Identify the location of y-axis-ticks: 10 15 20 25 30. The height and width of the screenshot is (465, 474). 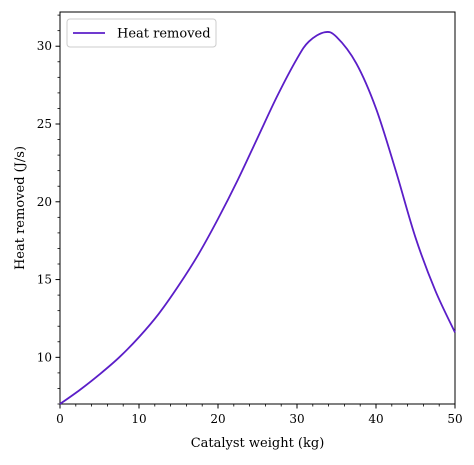
(48, 201).